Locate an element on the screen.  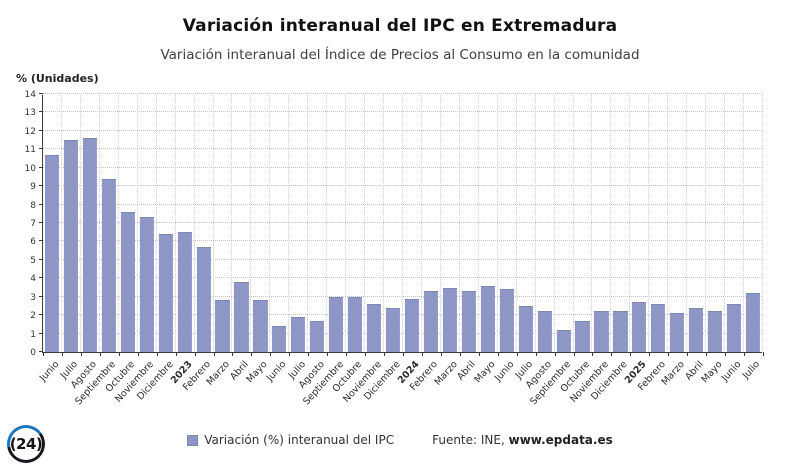
bar-noviembre is located at coordinates (601, 331).